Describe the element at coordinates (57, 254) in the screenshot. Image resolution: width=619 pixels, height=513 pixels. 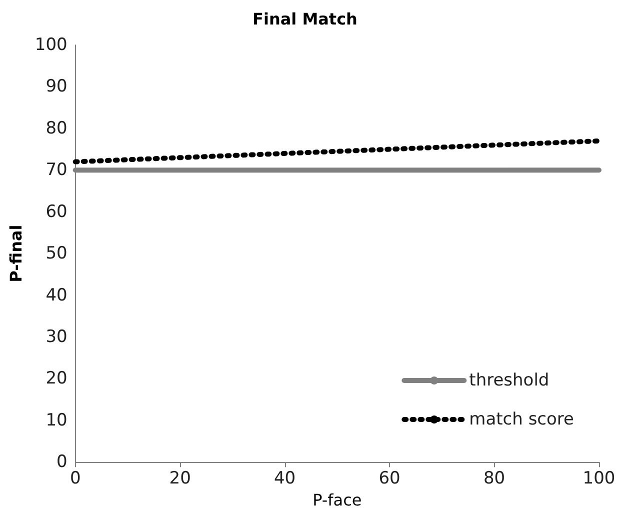
I see `y-tick-label: 50` at that location.